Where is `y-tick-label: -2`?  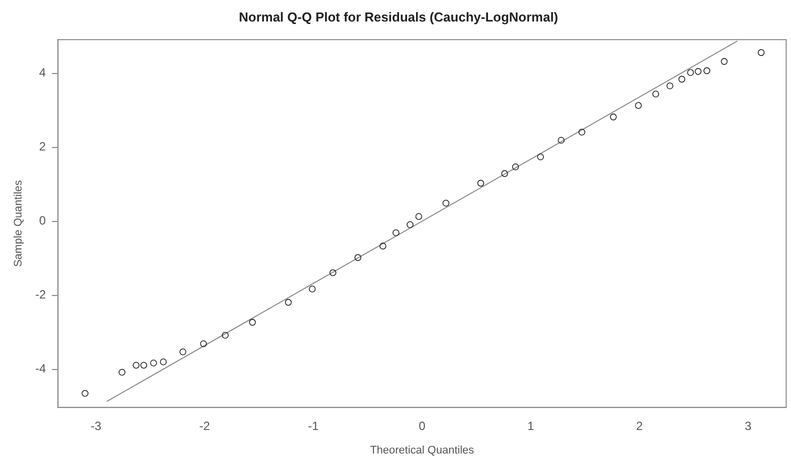 y-tick-label: -2 is located at coordinates (40, 295).